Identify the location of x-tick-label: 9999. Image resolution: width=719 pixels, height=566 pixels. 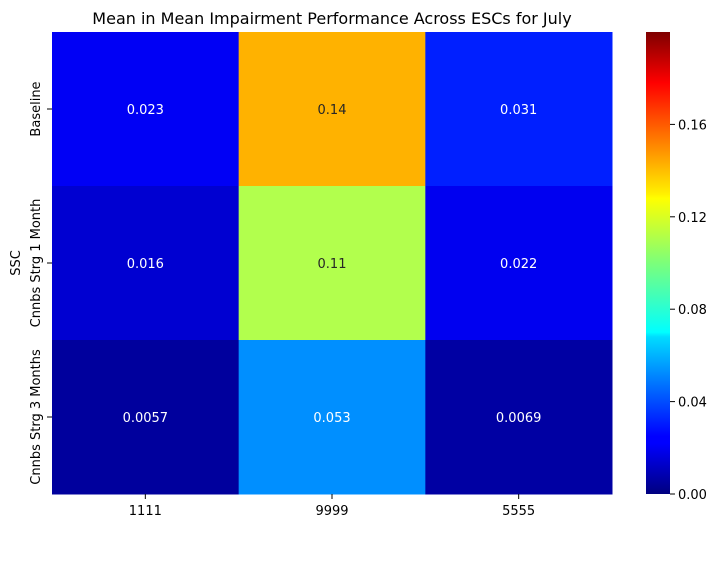
(331, 511).